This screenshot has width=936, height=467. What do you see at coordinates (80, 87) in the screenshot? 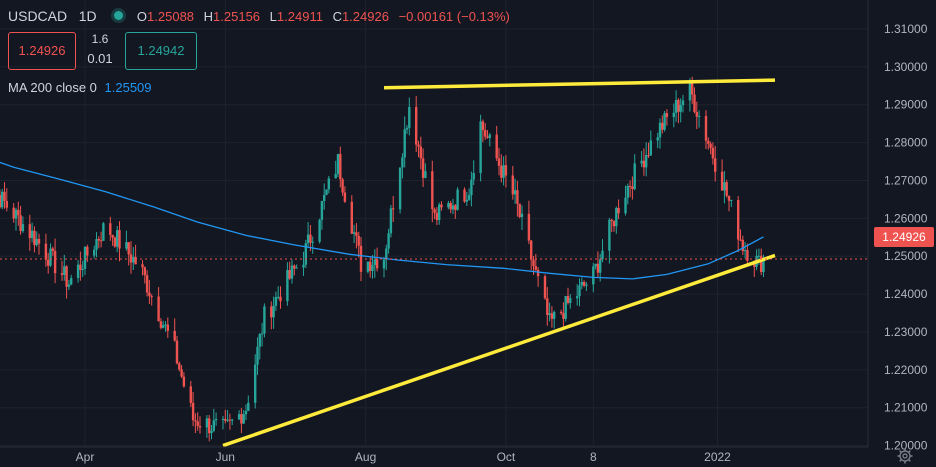
I see `ma-legend: MA 200 close 0 1.25509` at bounding box center [80, 87].